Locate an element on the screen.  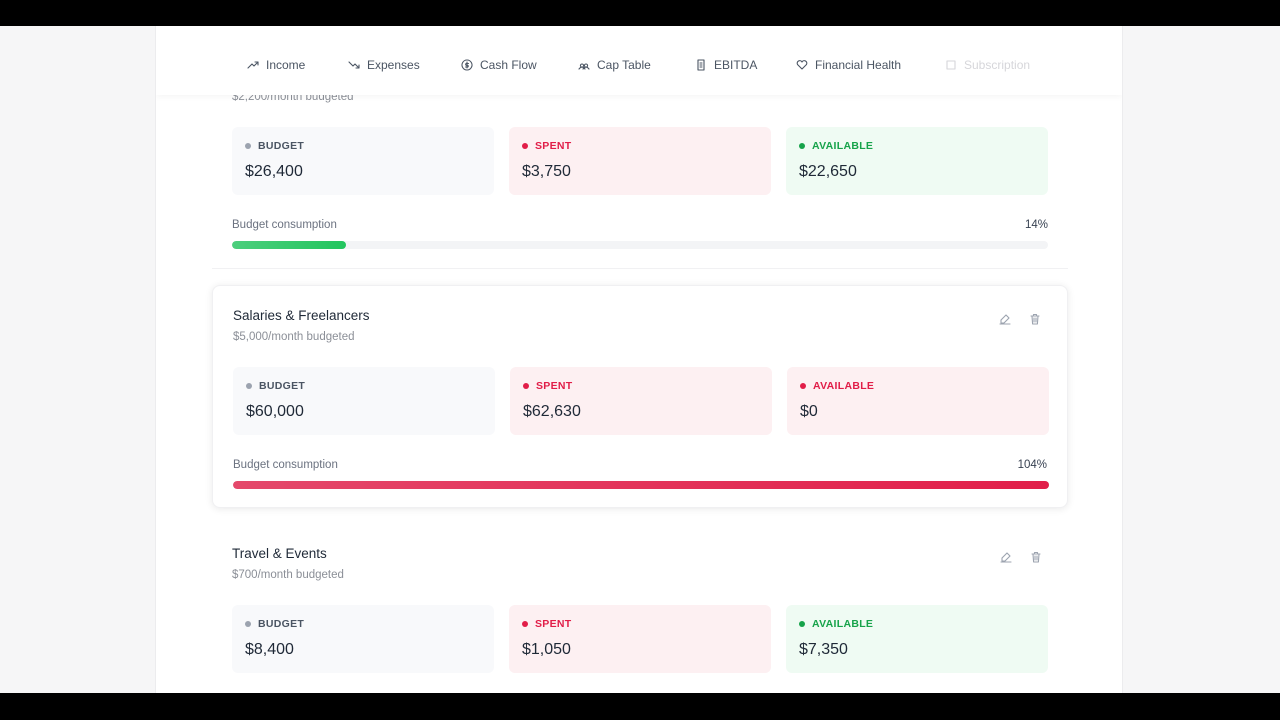
stat-box: BUDGET $8,400 is located at coordinates (363, 639).